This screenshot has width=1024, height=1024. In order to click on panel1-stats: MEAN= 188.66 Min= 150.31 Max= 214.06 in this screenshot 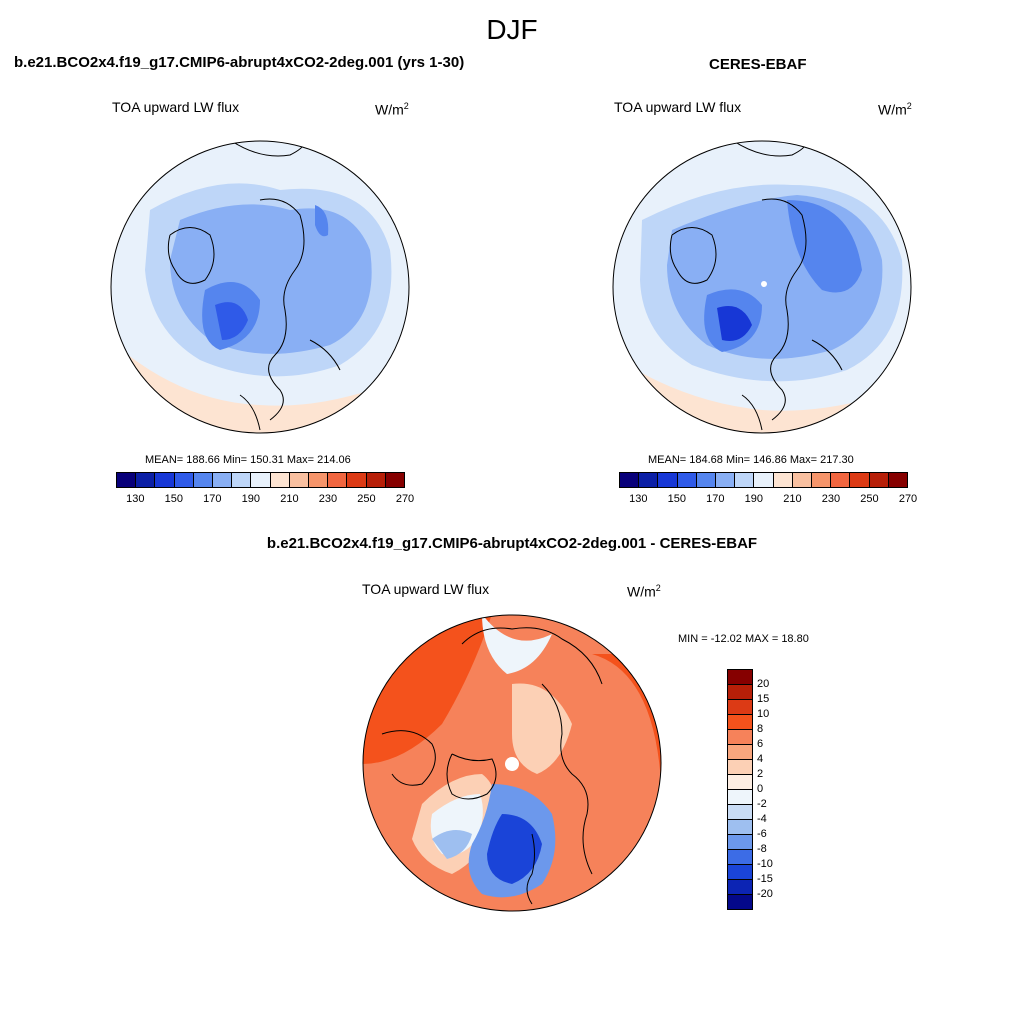, I will do `click(248, 460)`.